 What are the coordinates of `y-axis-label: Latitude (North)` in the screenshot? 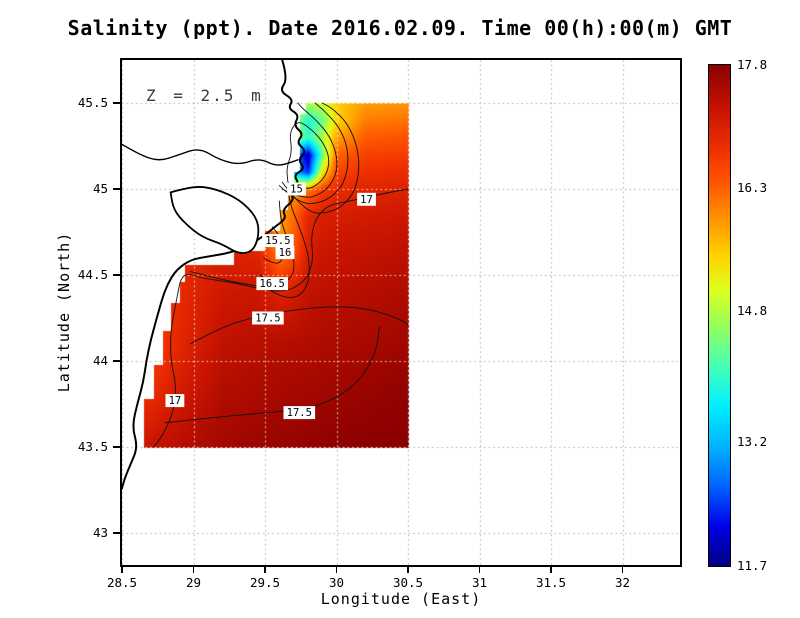 It's located at (64, 312).